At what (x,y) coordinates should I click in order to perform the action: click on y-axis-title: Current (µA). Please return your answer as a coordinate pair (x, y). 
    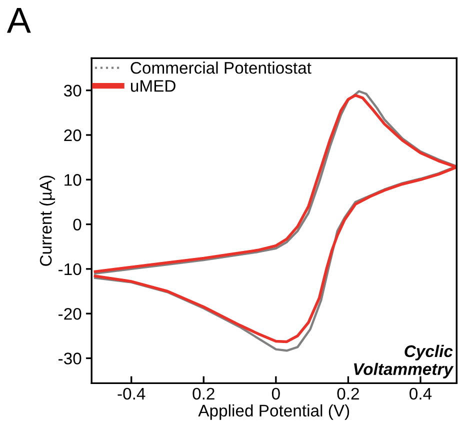
    Looking at the image, I should click on (47, 221).